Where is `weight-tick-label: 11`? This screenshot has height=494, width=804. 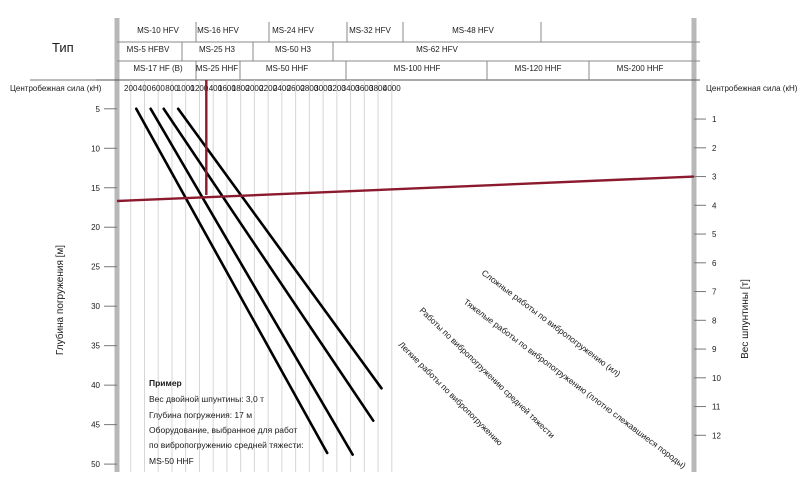
weight-tick-label: 11 is located at coordinates (716, 407).